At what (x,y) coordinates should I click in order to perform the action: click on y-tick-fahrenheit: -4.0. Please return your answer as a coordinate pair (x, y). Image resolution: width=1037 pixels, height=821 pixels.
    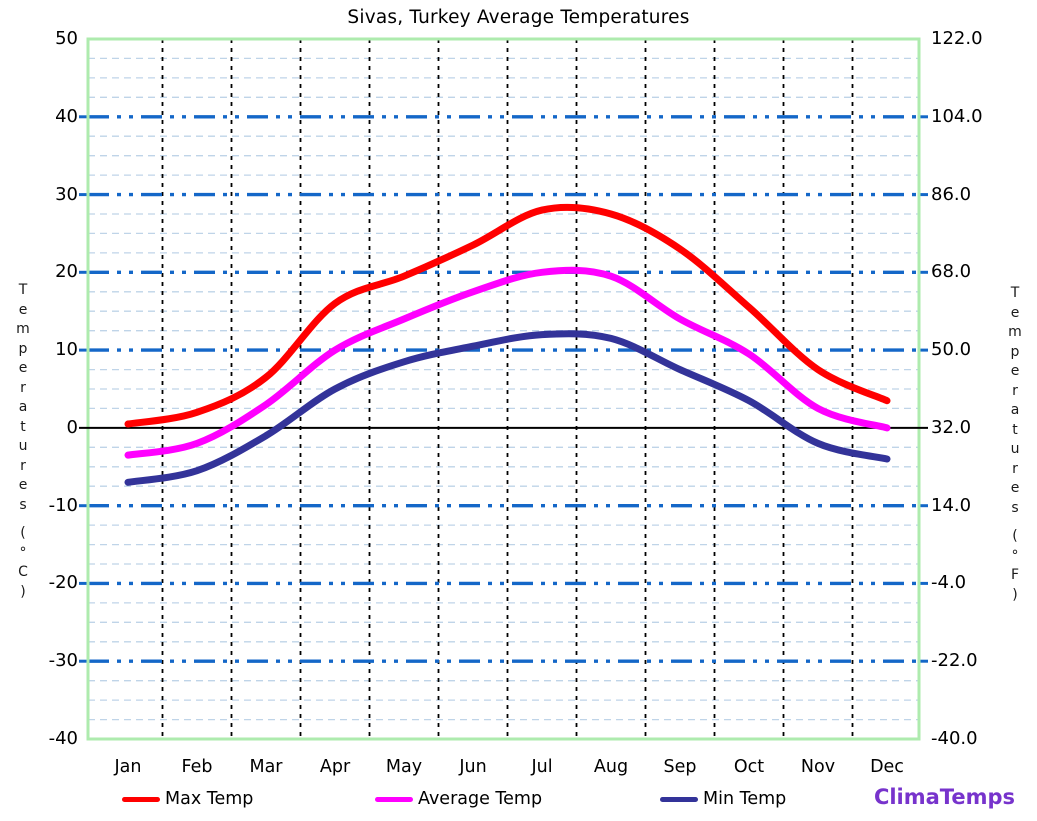
    Looking at the image, I should click on (949, 583).